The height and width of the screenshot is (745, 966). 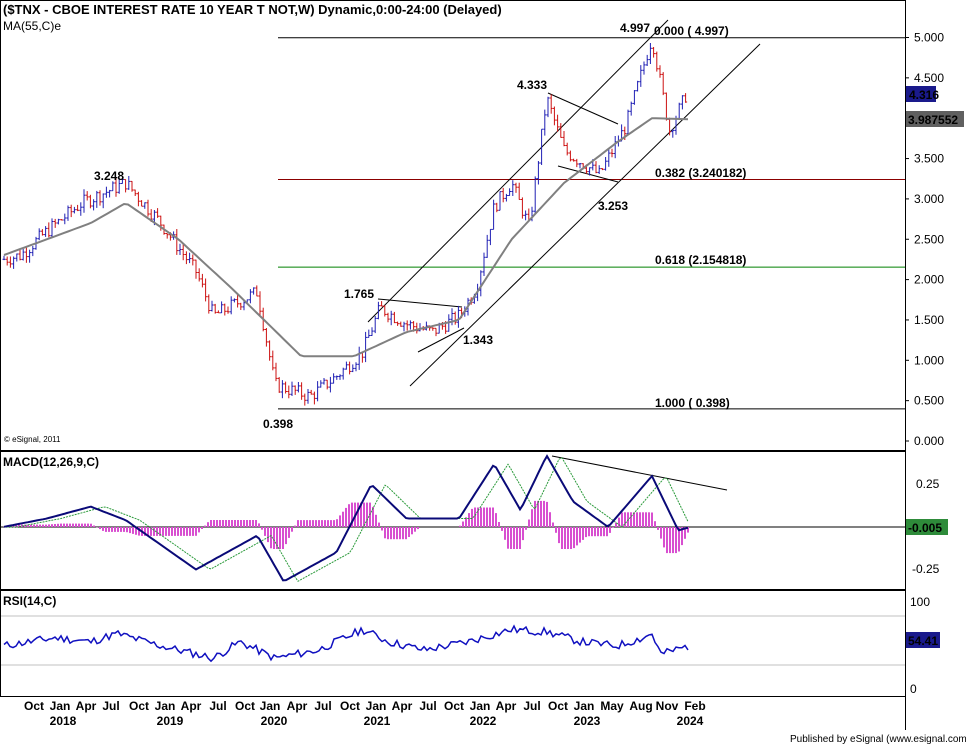 I want to click on x-month-label: Aug, so click(x=640, y=706).